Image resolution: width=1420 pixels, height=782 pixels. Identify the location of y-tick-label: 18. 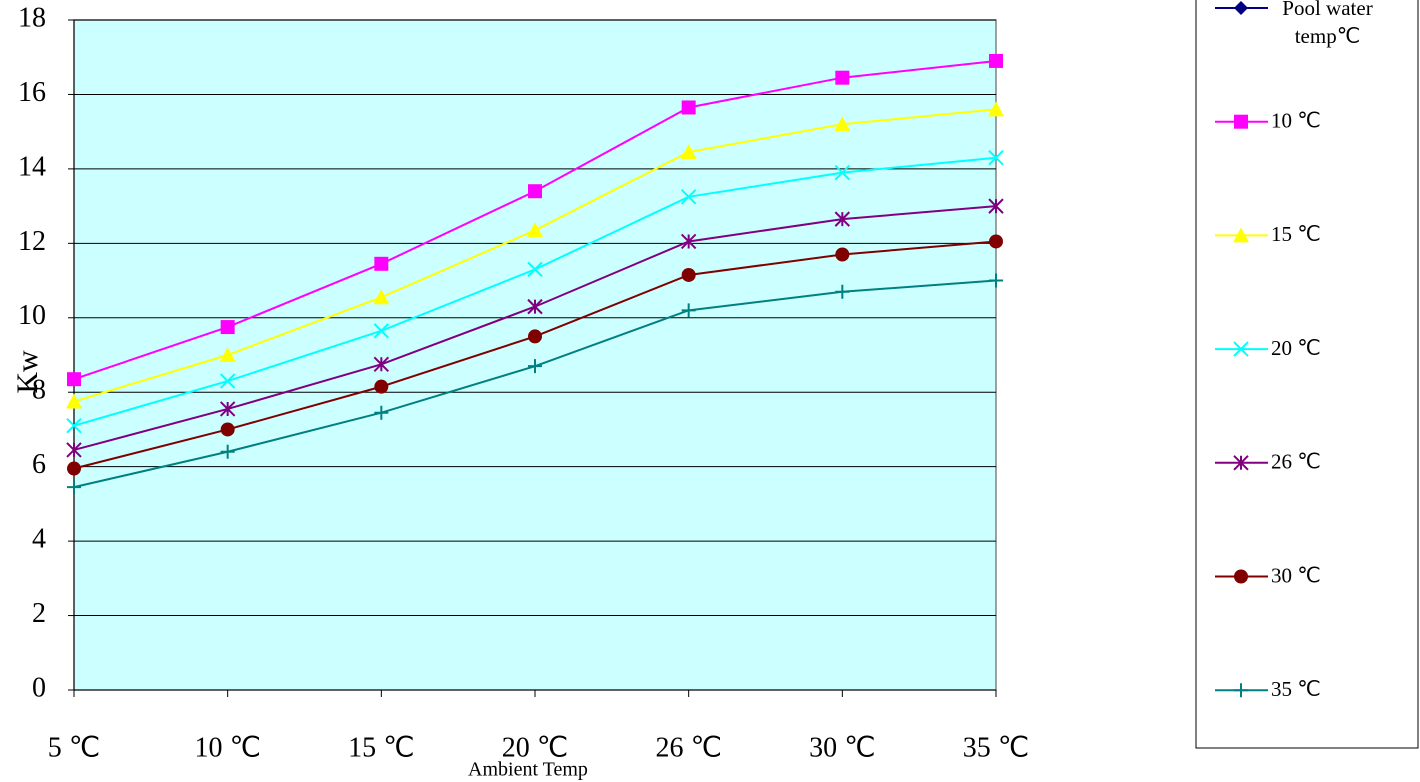
(32, 17).